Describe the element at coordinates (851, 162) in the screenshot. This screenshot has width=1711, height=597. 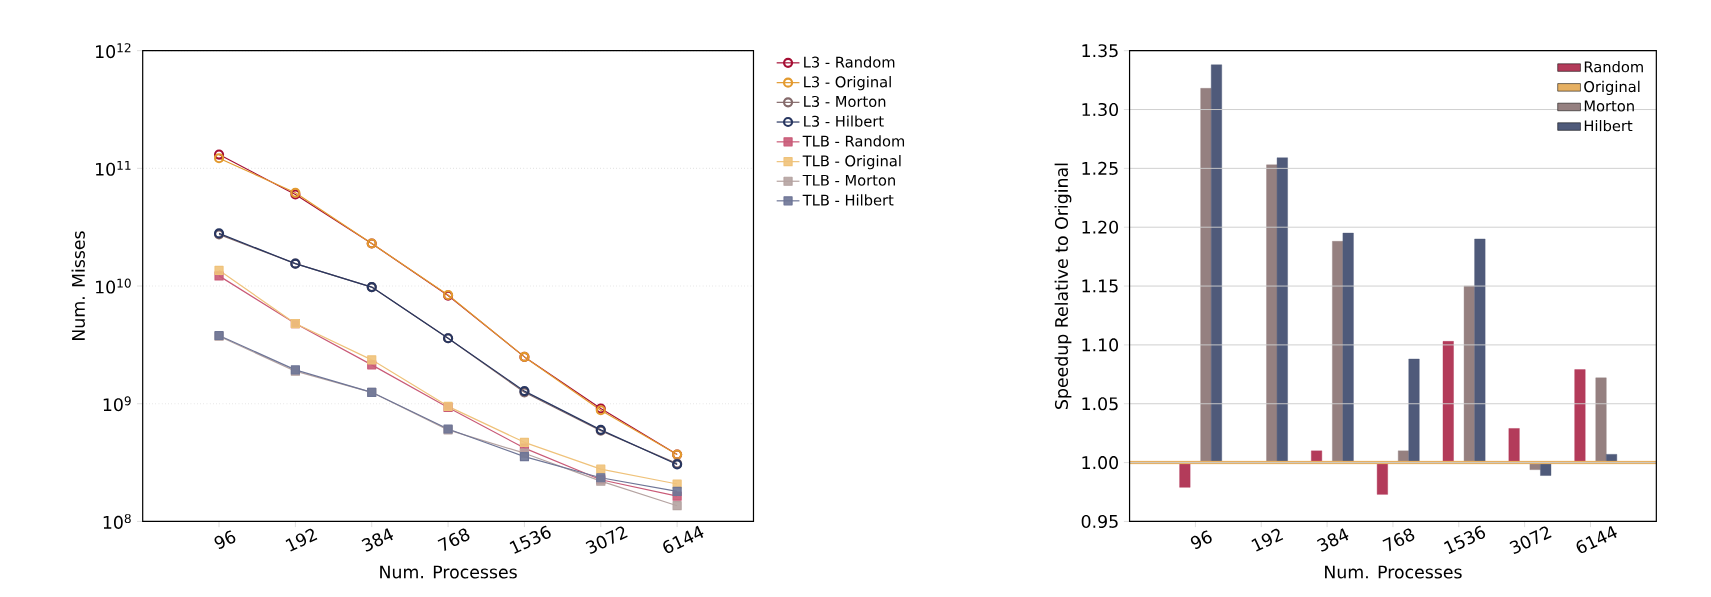
I see `legend-label: TLB - Original` at that location.